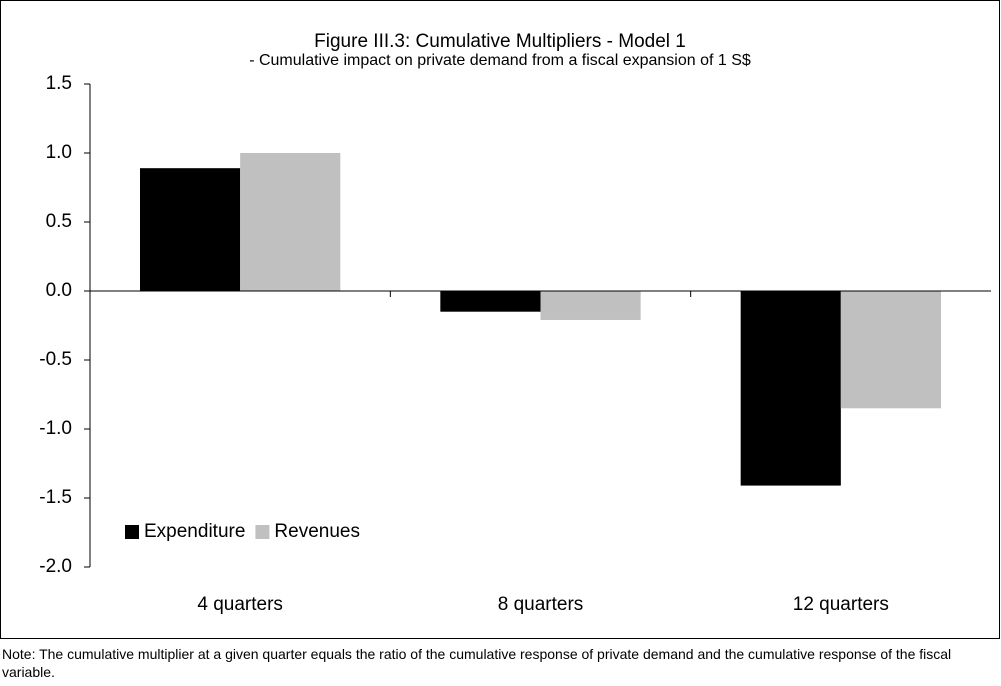 The image size is (1001, 686). Describe the element at coordinates (59, 221) in the screenshot. I see `y-tick-label: 0.5` at that location.